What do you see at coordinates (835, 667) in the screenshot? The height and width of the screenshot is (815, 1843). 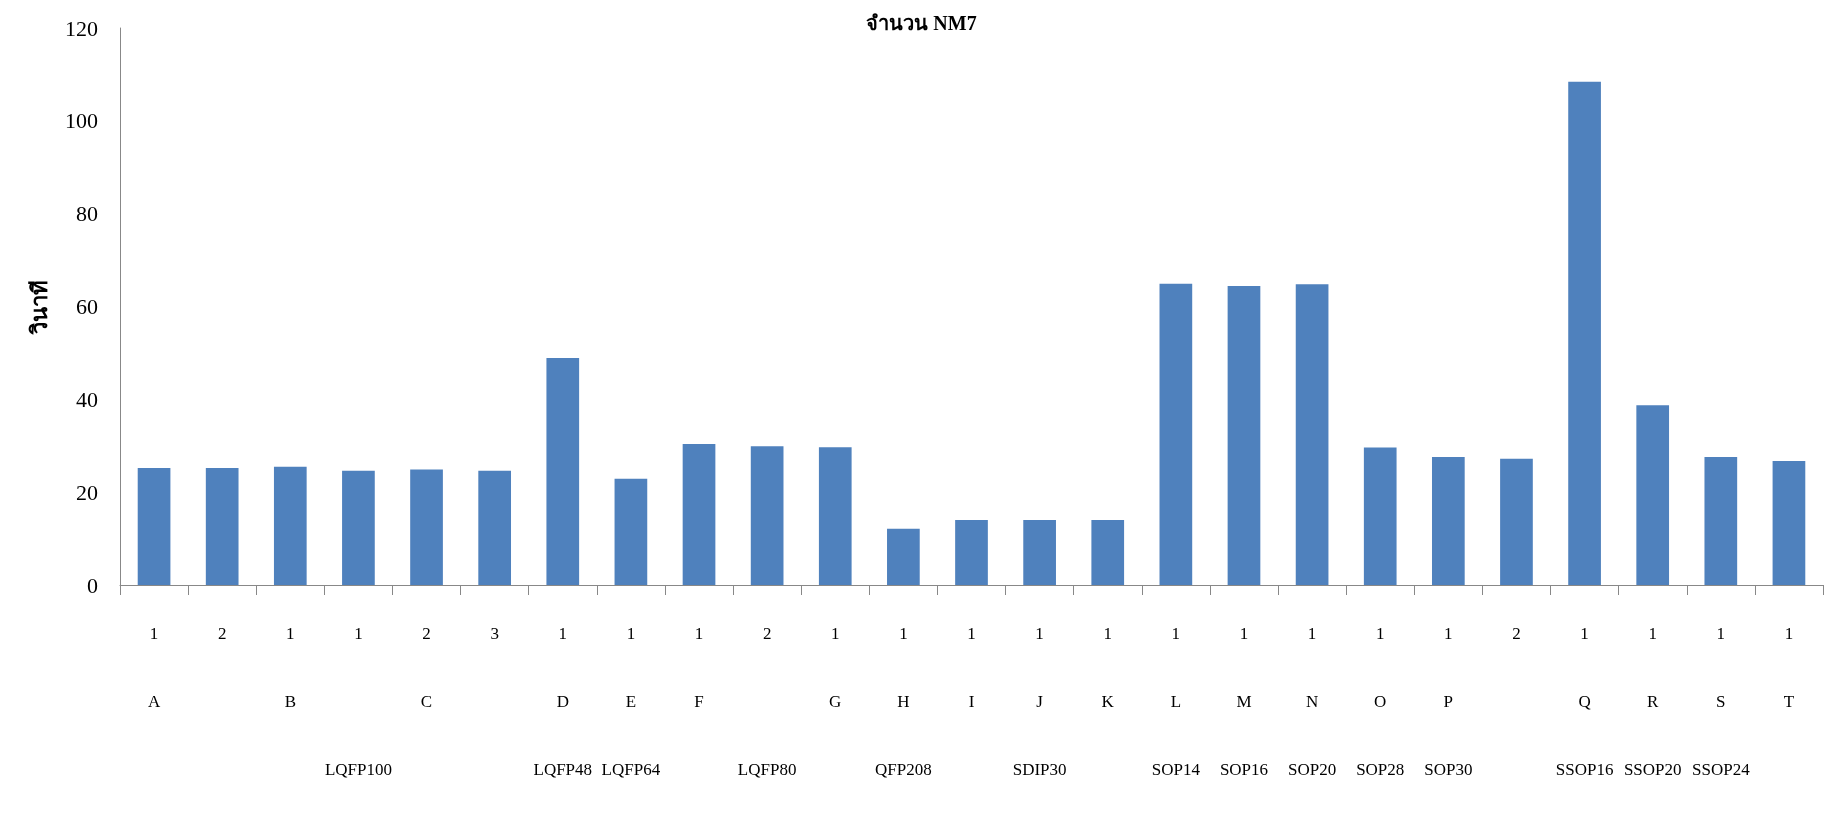 I see `category-label: 1 G` at bounding box center [835, 667].